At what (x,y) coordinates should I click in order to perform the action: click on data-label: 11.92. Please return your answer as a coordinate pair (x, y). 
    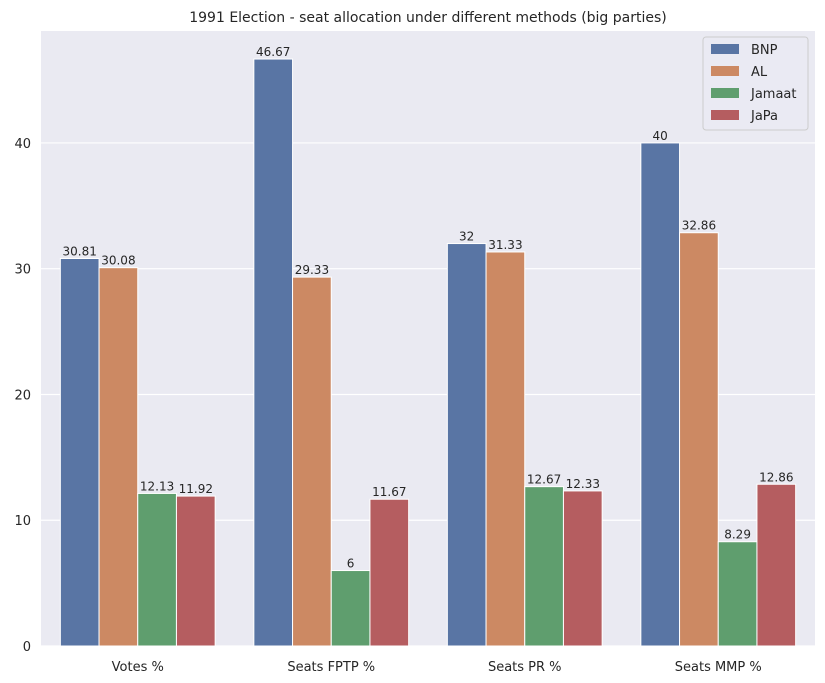
    Looking at the image, I should click on (196, 489).